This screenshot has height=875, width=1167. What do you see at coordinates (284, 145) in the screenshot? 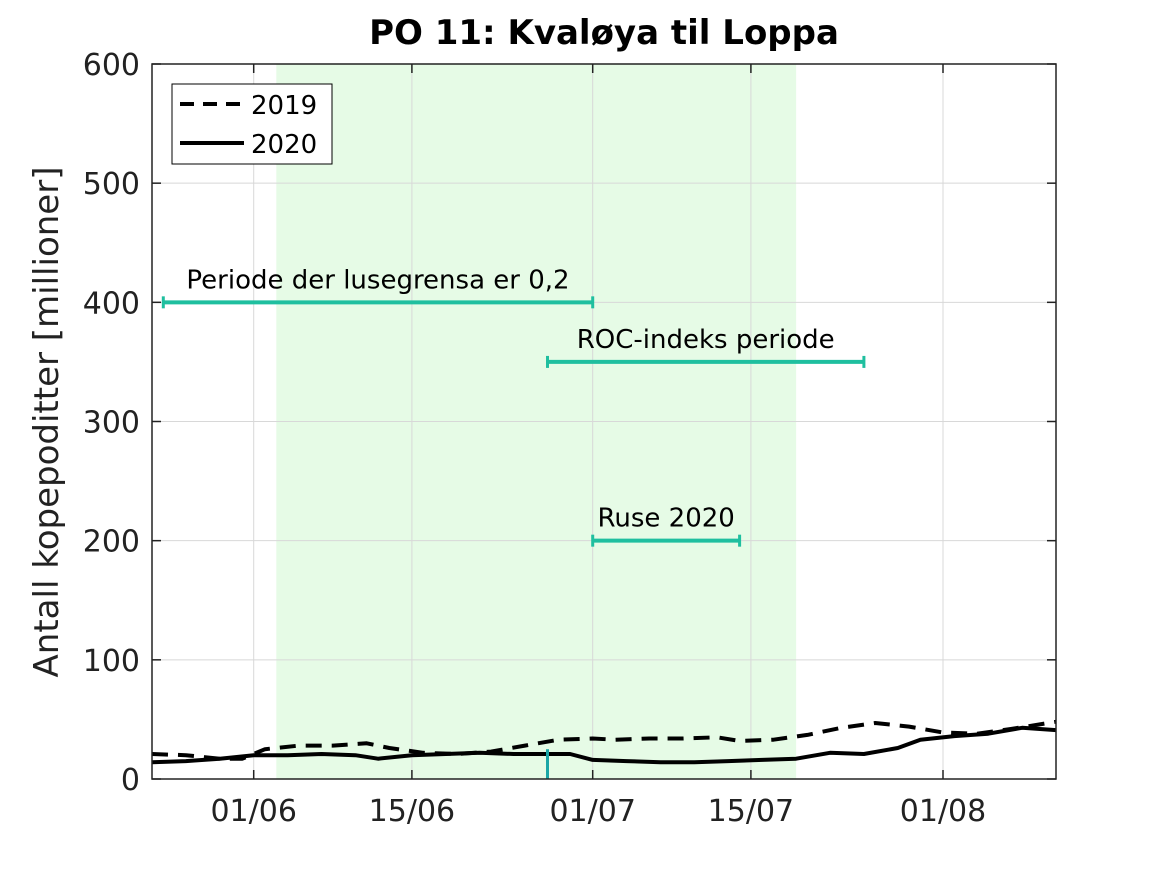
I see `legend-2020-label: 2020` at bounding box center [284, 145].